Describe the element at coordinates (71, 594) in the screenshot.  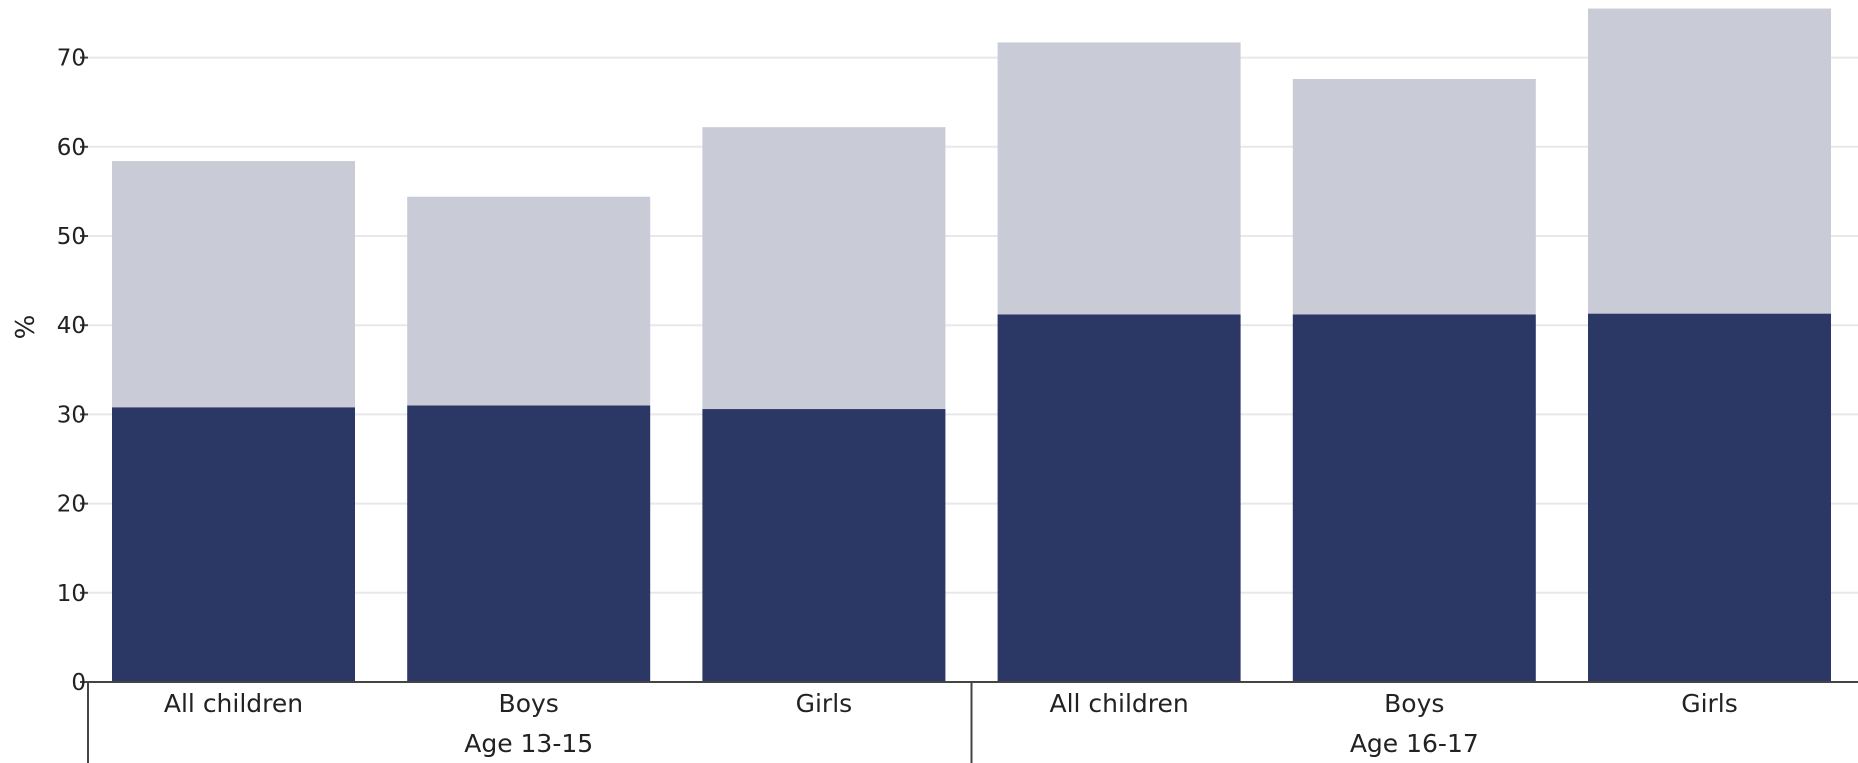
I see `y-tick-label: 10` at that location.